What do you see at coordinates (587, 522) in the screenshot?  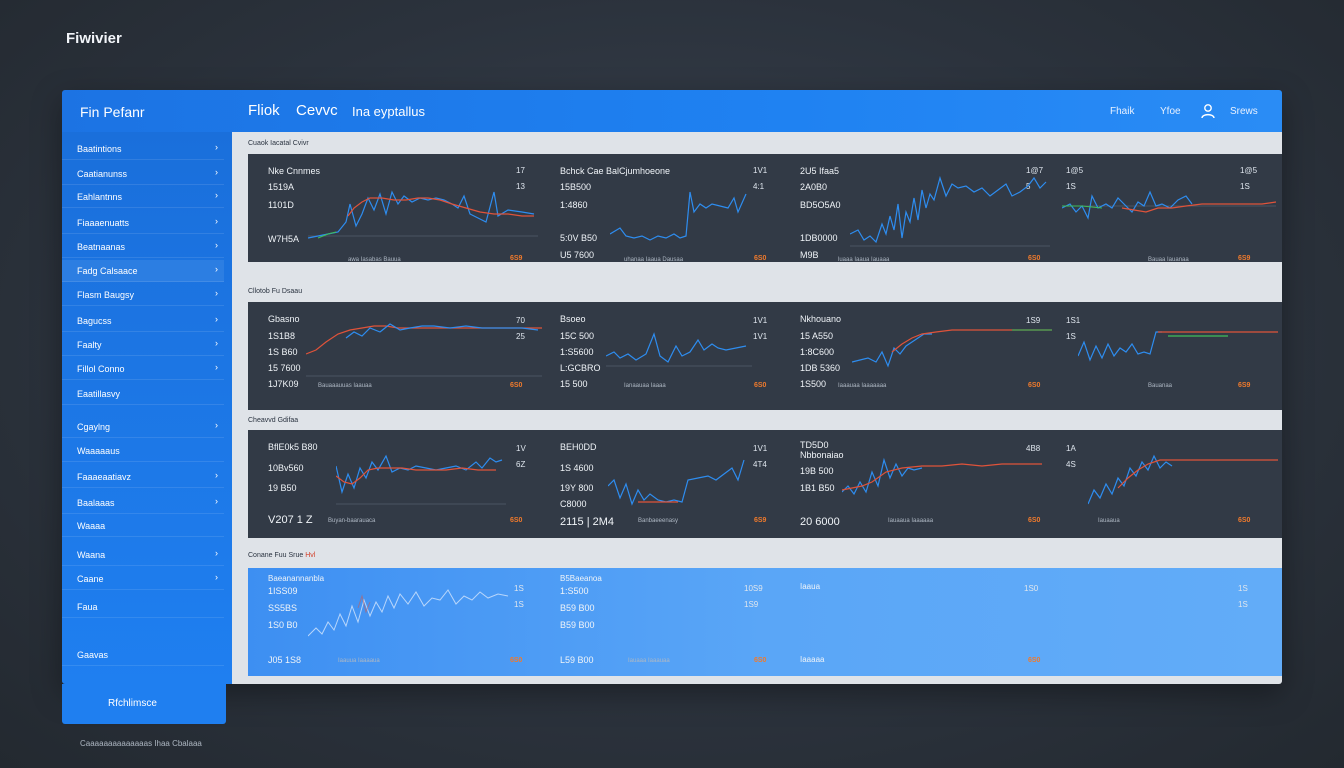 I see `panel-value: 2115 | 2M4` at bounding box center [587, 522].